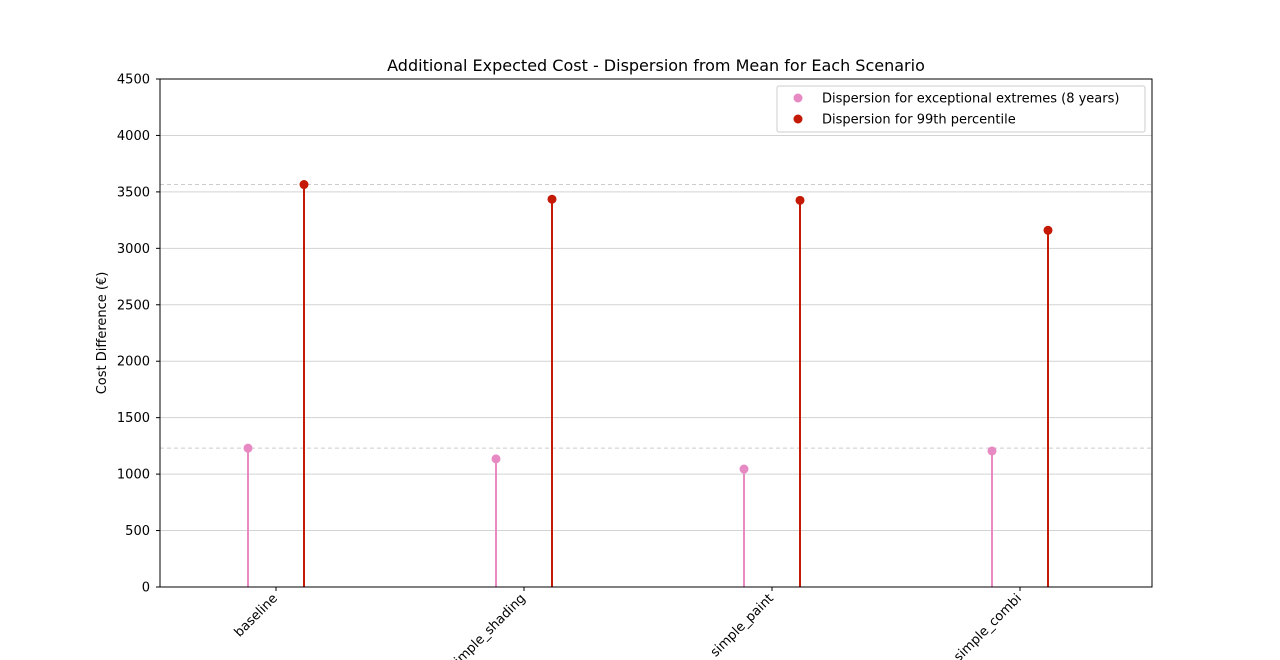  What do you see at coordinates (102, 333) in the screenshot?
I see `y-axis-label: Cost Difference (€)` at bounding box center [102, 333].